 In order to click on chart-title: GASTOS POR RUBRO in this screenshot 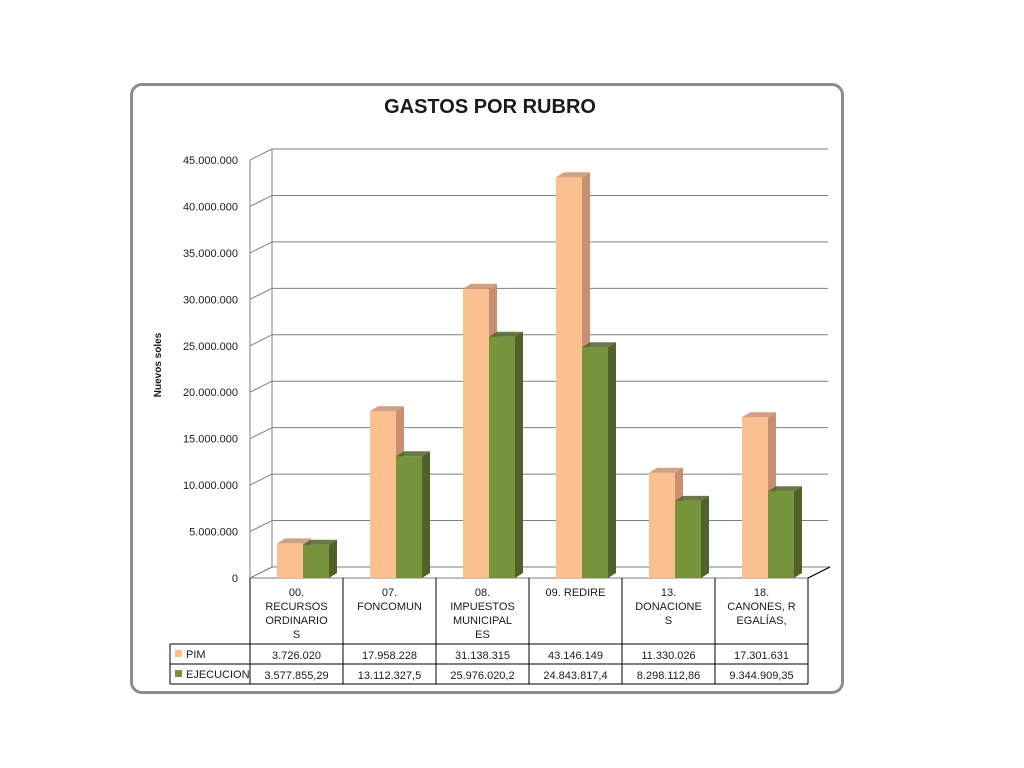, I will do `click(490, 107)`.